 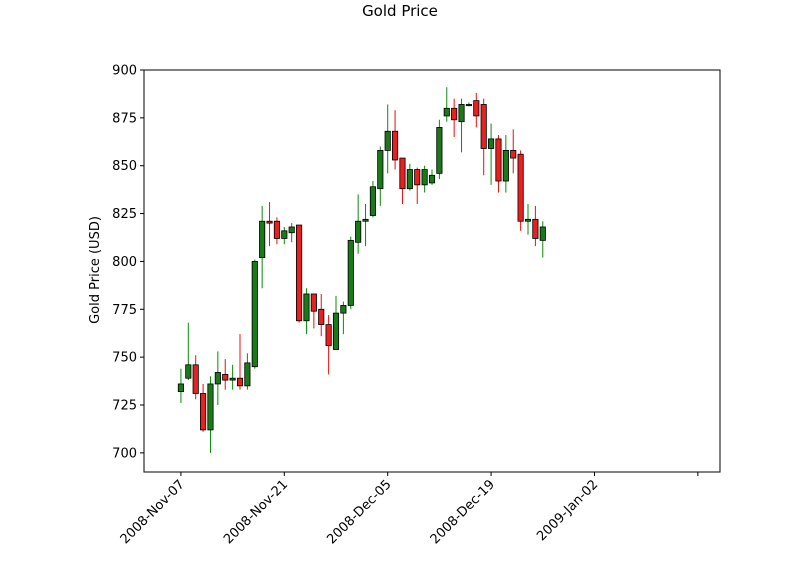 What do you see at coordinates (124, 71) in the screenshot?
I see `y-tick-label: 900` at bounding box center [124, 71].